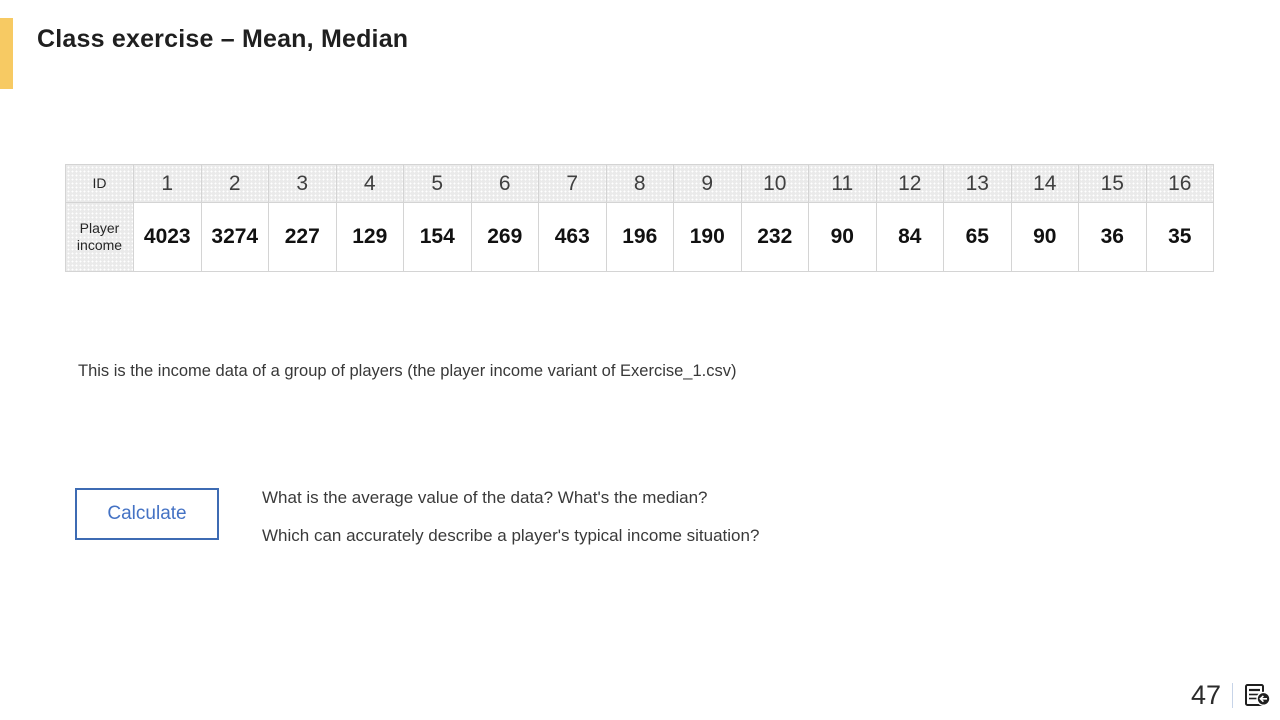 The width and height of the screenshot is (1280, 720). I want to click on id-cell: 9, so click(707, 183).